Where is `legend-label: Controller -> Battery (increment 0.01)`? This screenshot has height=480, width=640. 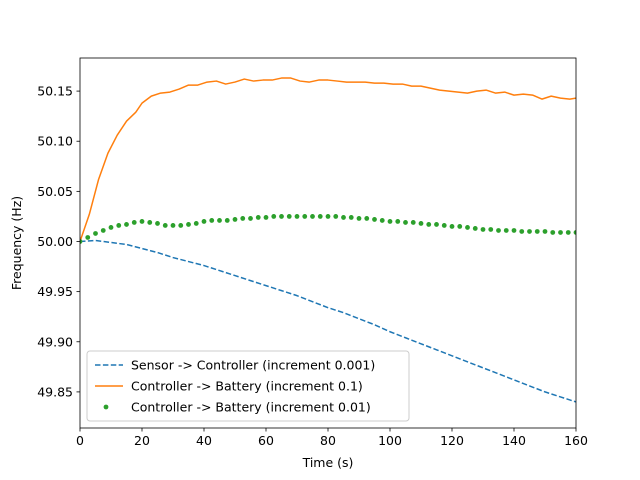 legend-label: Controller -> Battery (increment 0.01) is located at coordinates (251, 407).